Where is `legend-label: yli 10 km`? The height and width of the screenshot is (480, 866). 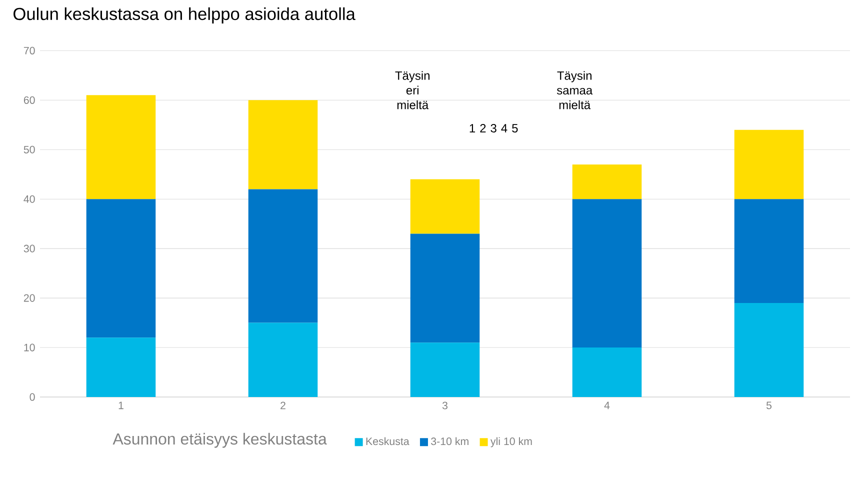
legend-label: yli 10 km is located at coordinates (511, 442).